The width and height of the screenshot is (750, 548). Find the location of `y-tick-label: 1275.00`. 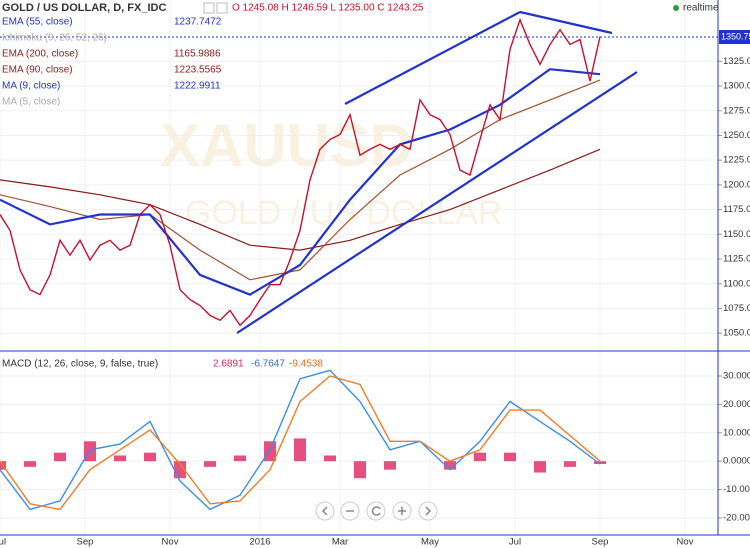

y-tick-label: 1275.00 is located at coordinates (736, 110).